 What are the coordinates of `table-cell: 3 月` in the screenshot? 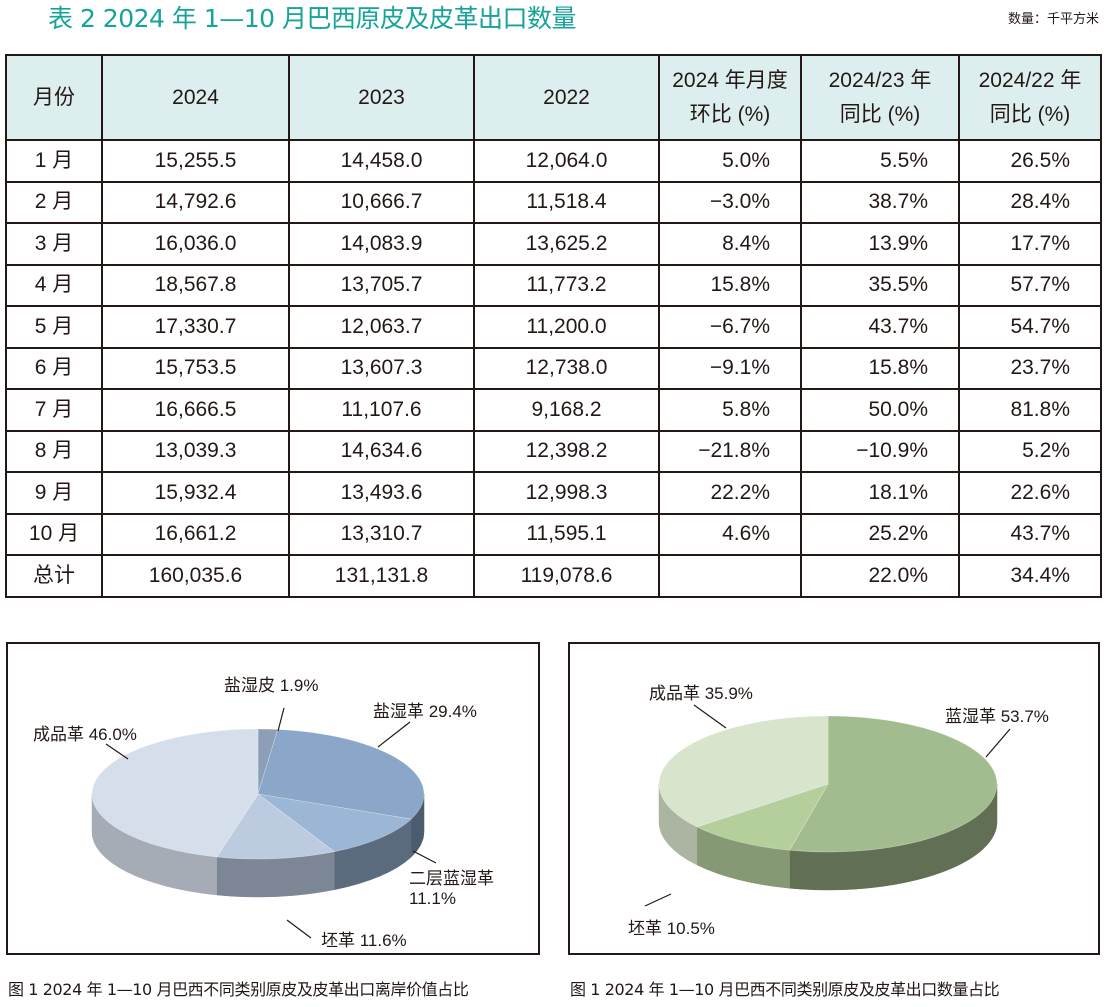 It's located at (54, 244).